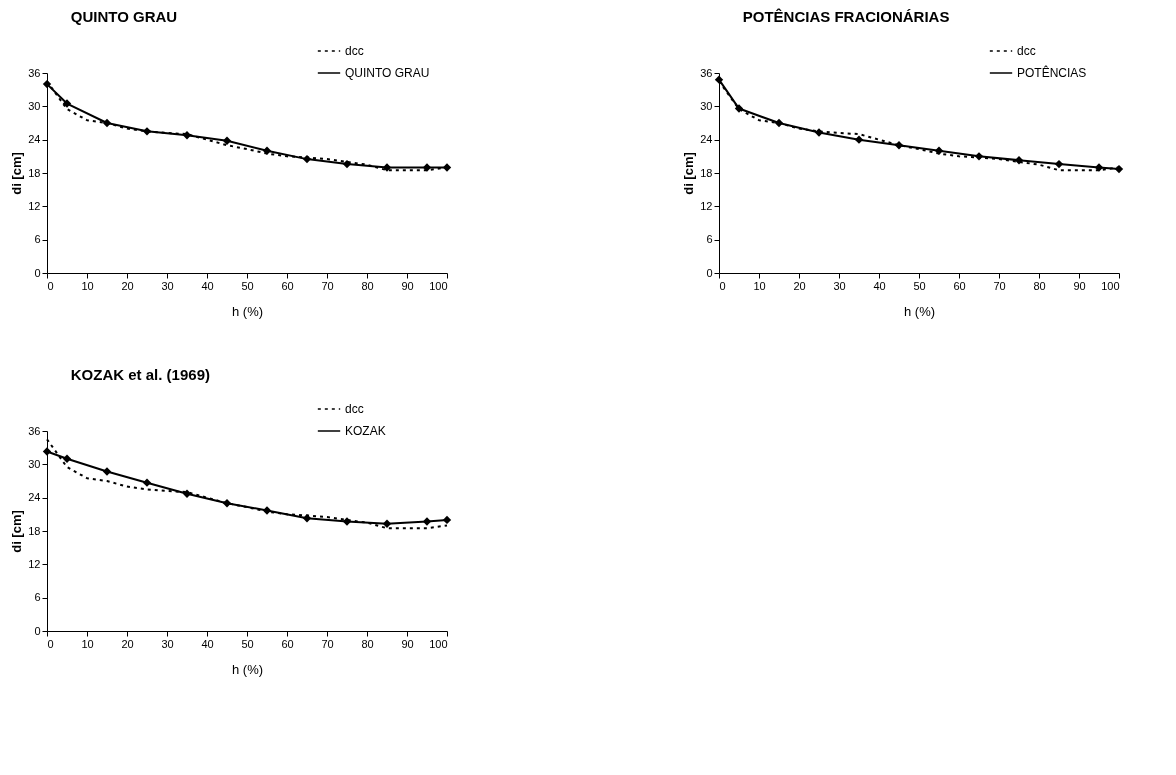 The width and height of the screenshot is (1176, 775). I want to click on chart-title: QUINTO GRAU, so click(124, 16).